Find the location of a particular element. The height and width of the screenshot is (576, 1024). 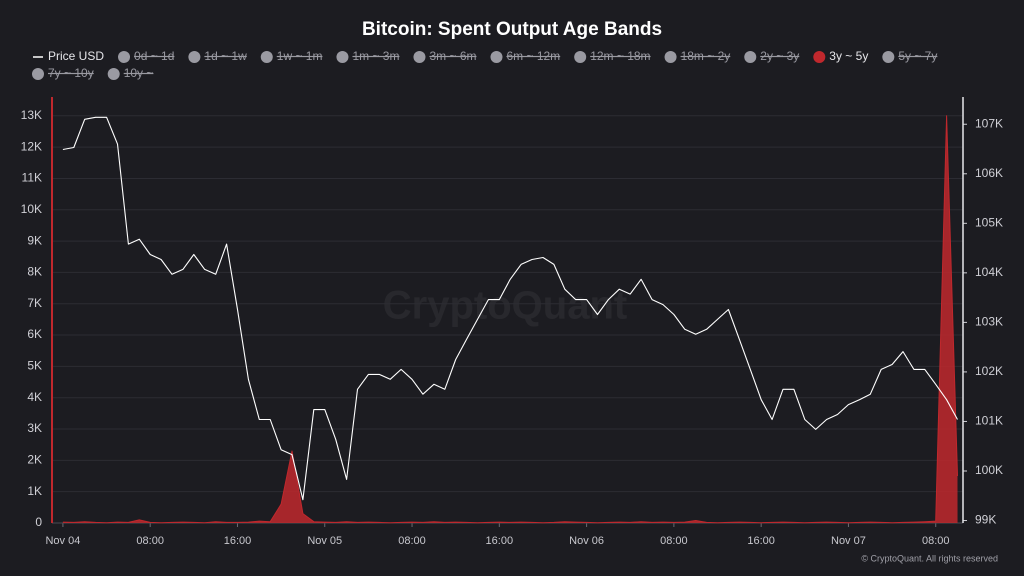

y-tick-label: 8K is located at coordinates (34, 272).